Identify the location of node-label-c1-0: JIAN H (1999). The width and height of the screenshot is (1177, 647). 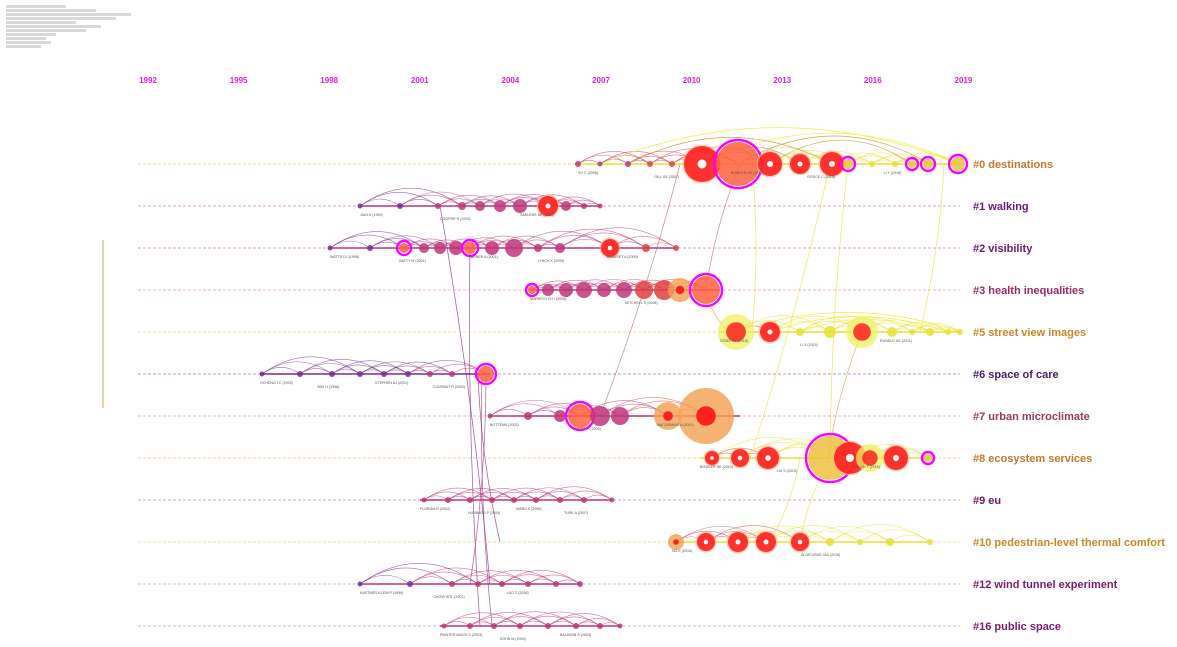
(371, 215).